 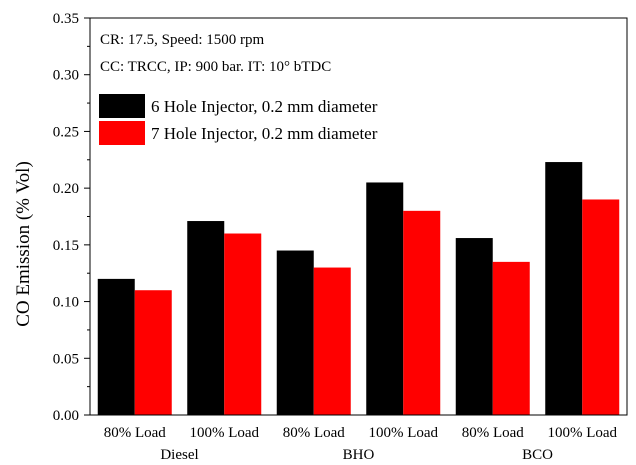 I want to click on annotation-line-1: CR: 17.5, Speed: 1500 rpm, so click(x=182, y=40).